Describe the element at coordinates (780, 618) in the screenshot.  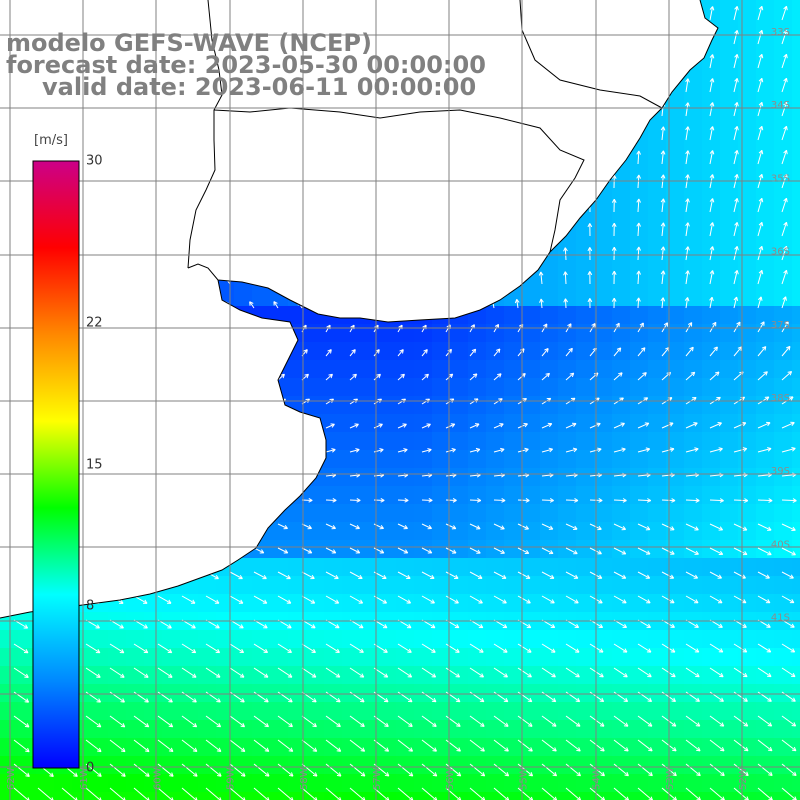
I see `latitude-label: 41S` at that location.